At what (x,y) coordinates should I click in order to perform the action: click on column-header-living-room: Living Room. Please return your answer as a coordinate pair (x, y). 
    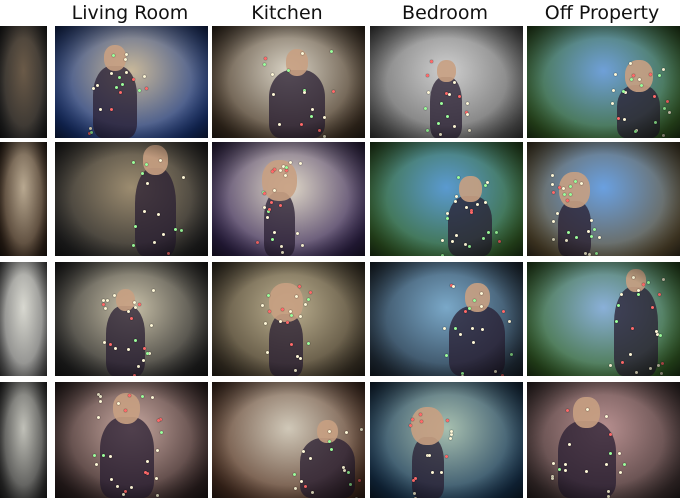
    Looking at the image, I should click on (130, 13).